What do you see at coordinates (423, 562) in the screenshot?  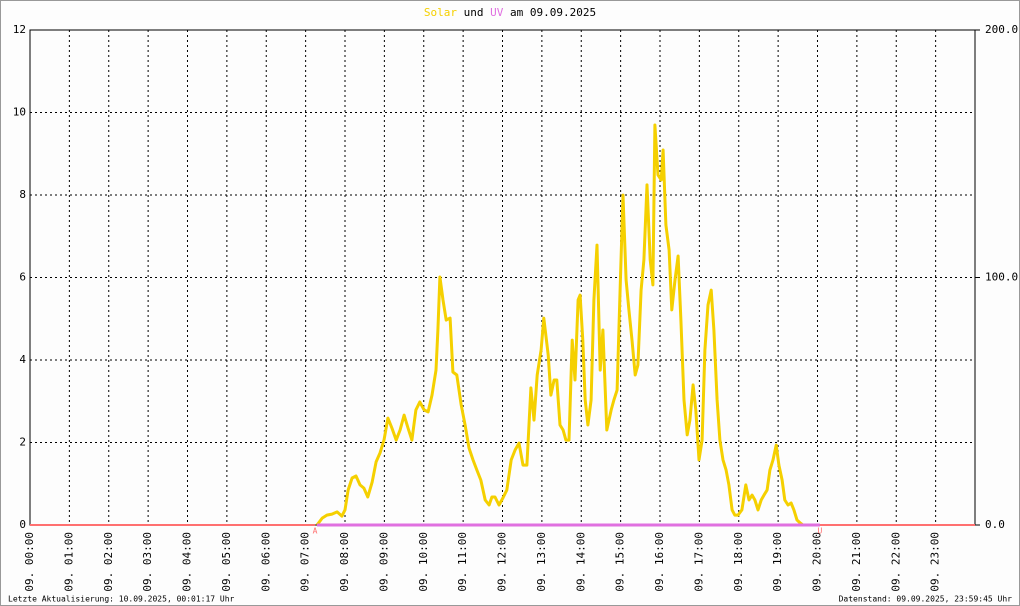 I see `x-tick-label: 09. 10:00` at bounding box center [423, 562].